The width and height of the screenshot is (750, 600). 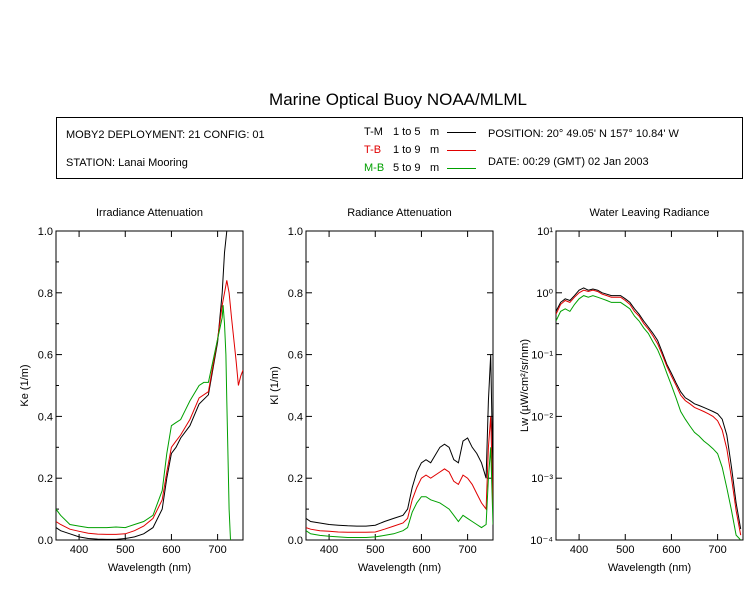 What do you see at coordinates (649, 408) in the screenshot?
I see `panel-3-series-t-m` at bounding box center [649, 408].